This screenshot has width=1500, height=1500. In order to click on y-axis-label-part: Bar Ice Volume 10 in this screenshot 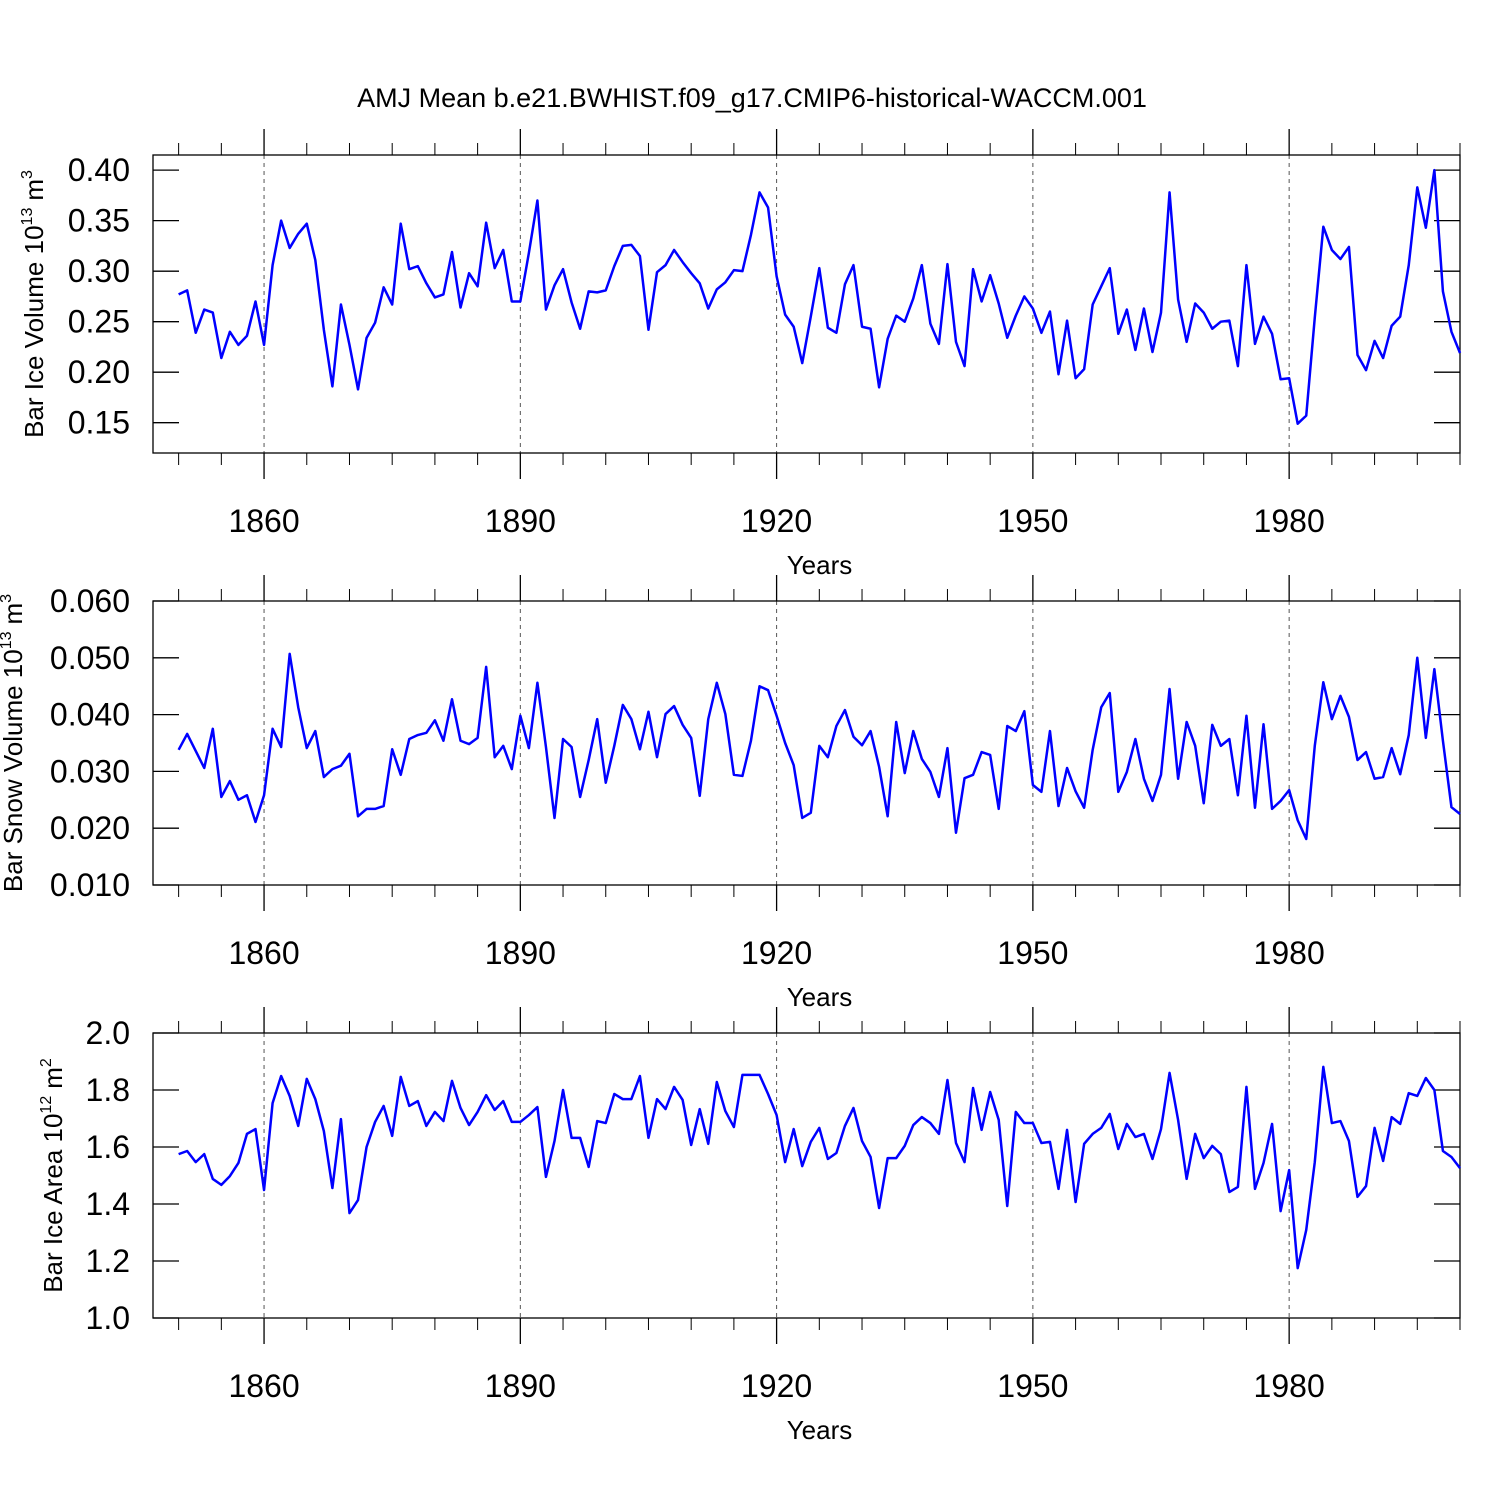, I will do `click(34, 331)`.